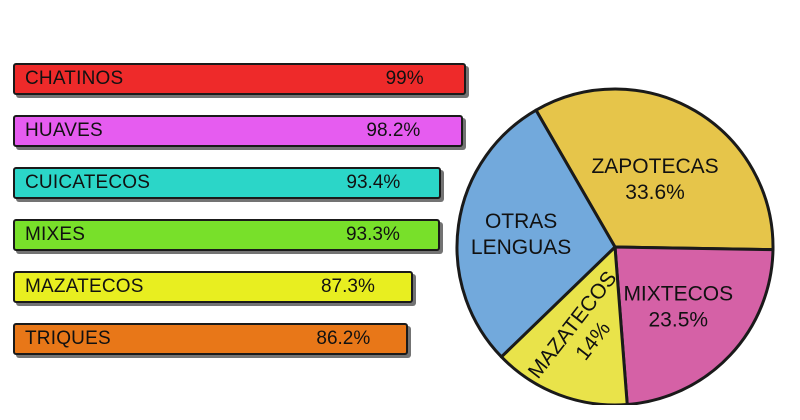 This screenshot has width=800, height=420. What do you see at coordinates (68, 338) in the screenshot?
I see `bar-label: TRIQUES` at bounding box center [68, 338].